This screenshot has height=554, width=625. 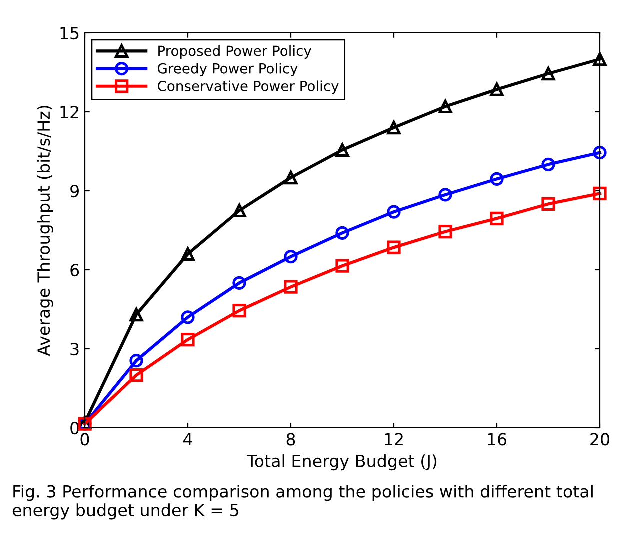 What do you see at coordinates (248, 87) in the screenshot?
I see `legend-label: Conservative Power Policy` at bounding box center [248, 87].